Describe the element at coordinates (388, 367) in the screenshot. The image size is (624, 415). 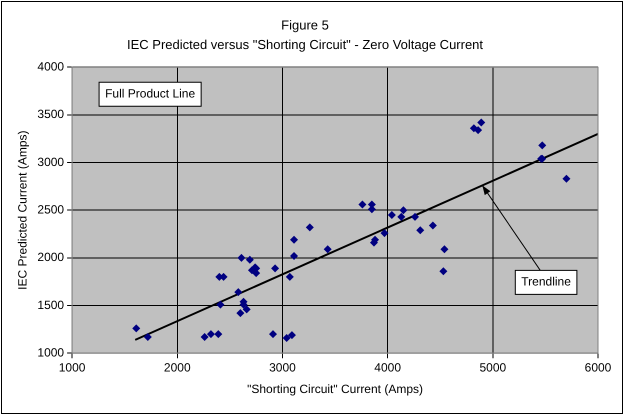
I see `x-tick-label: 4000` at that location.